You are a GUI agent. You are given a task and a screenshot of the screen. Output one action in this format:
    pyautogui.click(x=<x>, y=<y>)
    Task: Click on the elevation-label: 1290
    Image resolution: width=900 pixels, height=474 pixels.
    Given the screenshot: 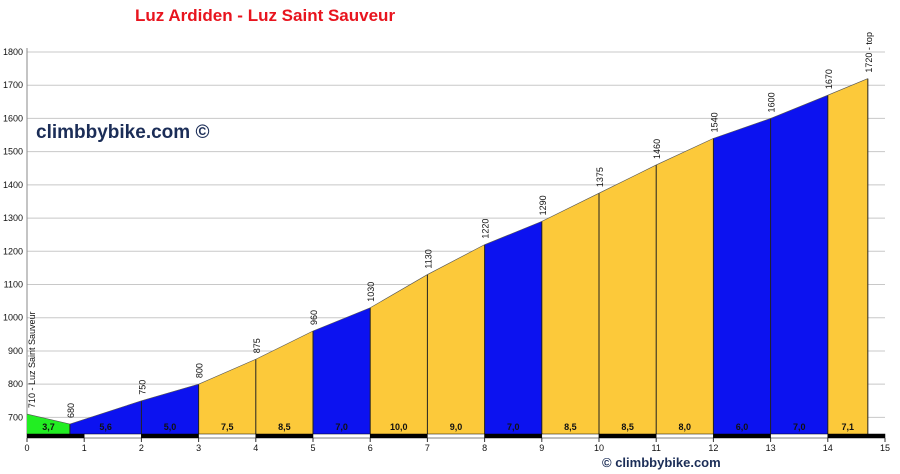 What is the action you would take?
    pyautogui.click(x=543, y=205)
    